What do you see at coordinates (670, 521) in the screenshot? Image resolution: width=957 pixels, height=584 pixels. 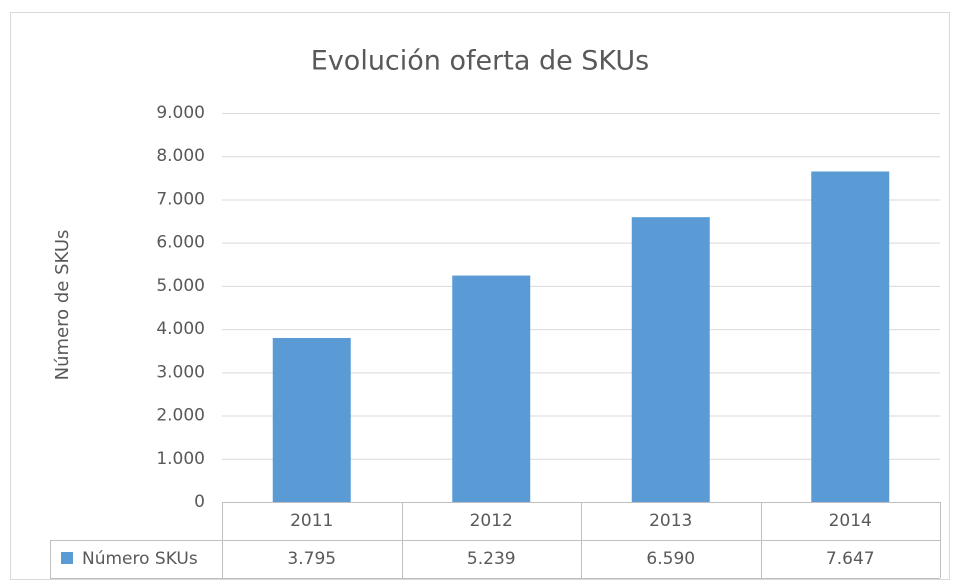 I see `x-tick-label: 2013` at bounding box center [670, 521].